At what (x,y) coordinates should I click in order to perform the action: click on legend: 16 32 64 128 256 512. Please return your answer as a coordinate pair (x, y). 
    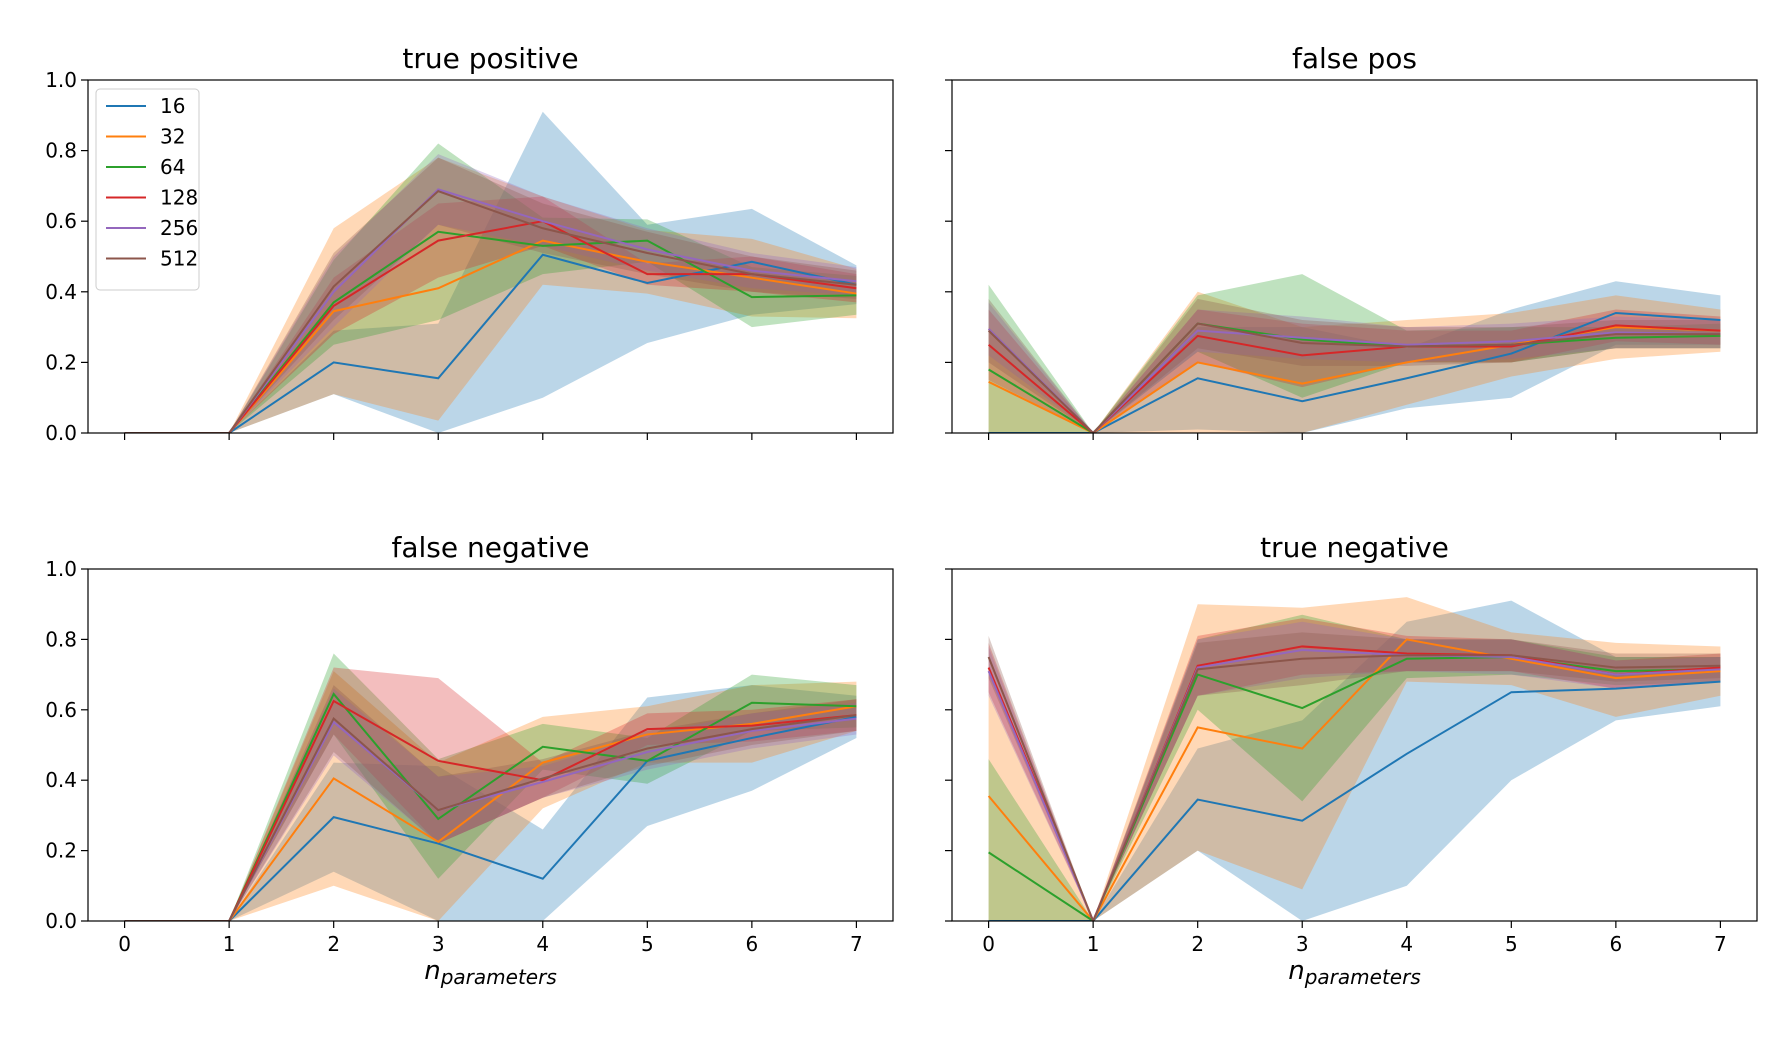
    Looking at the image, I should click on (147, 189).